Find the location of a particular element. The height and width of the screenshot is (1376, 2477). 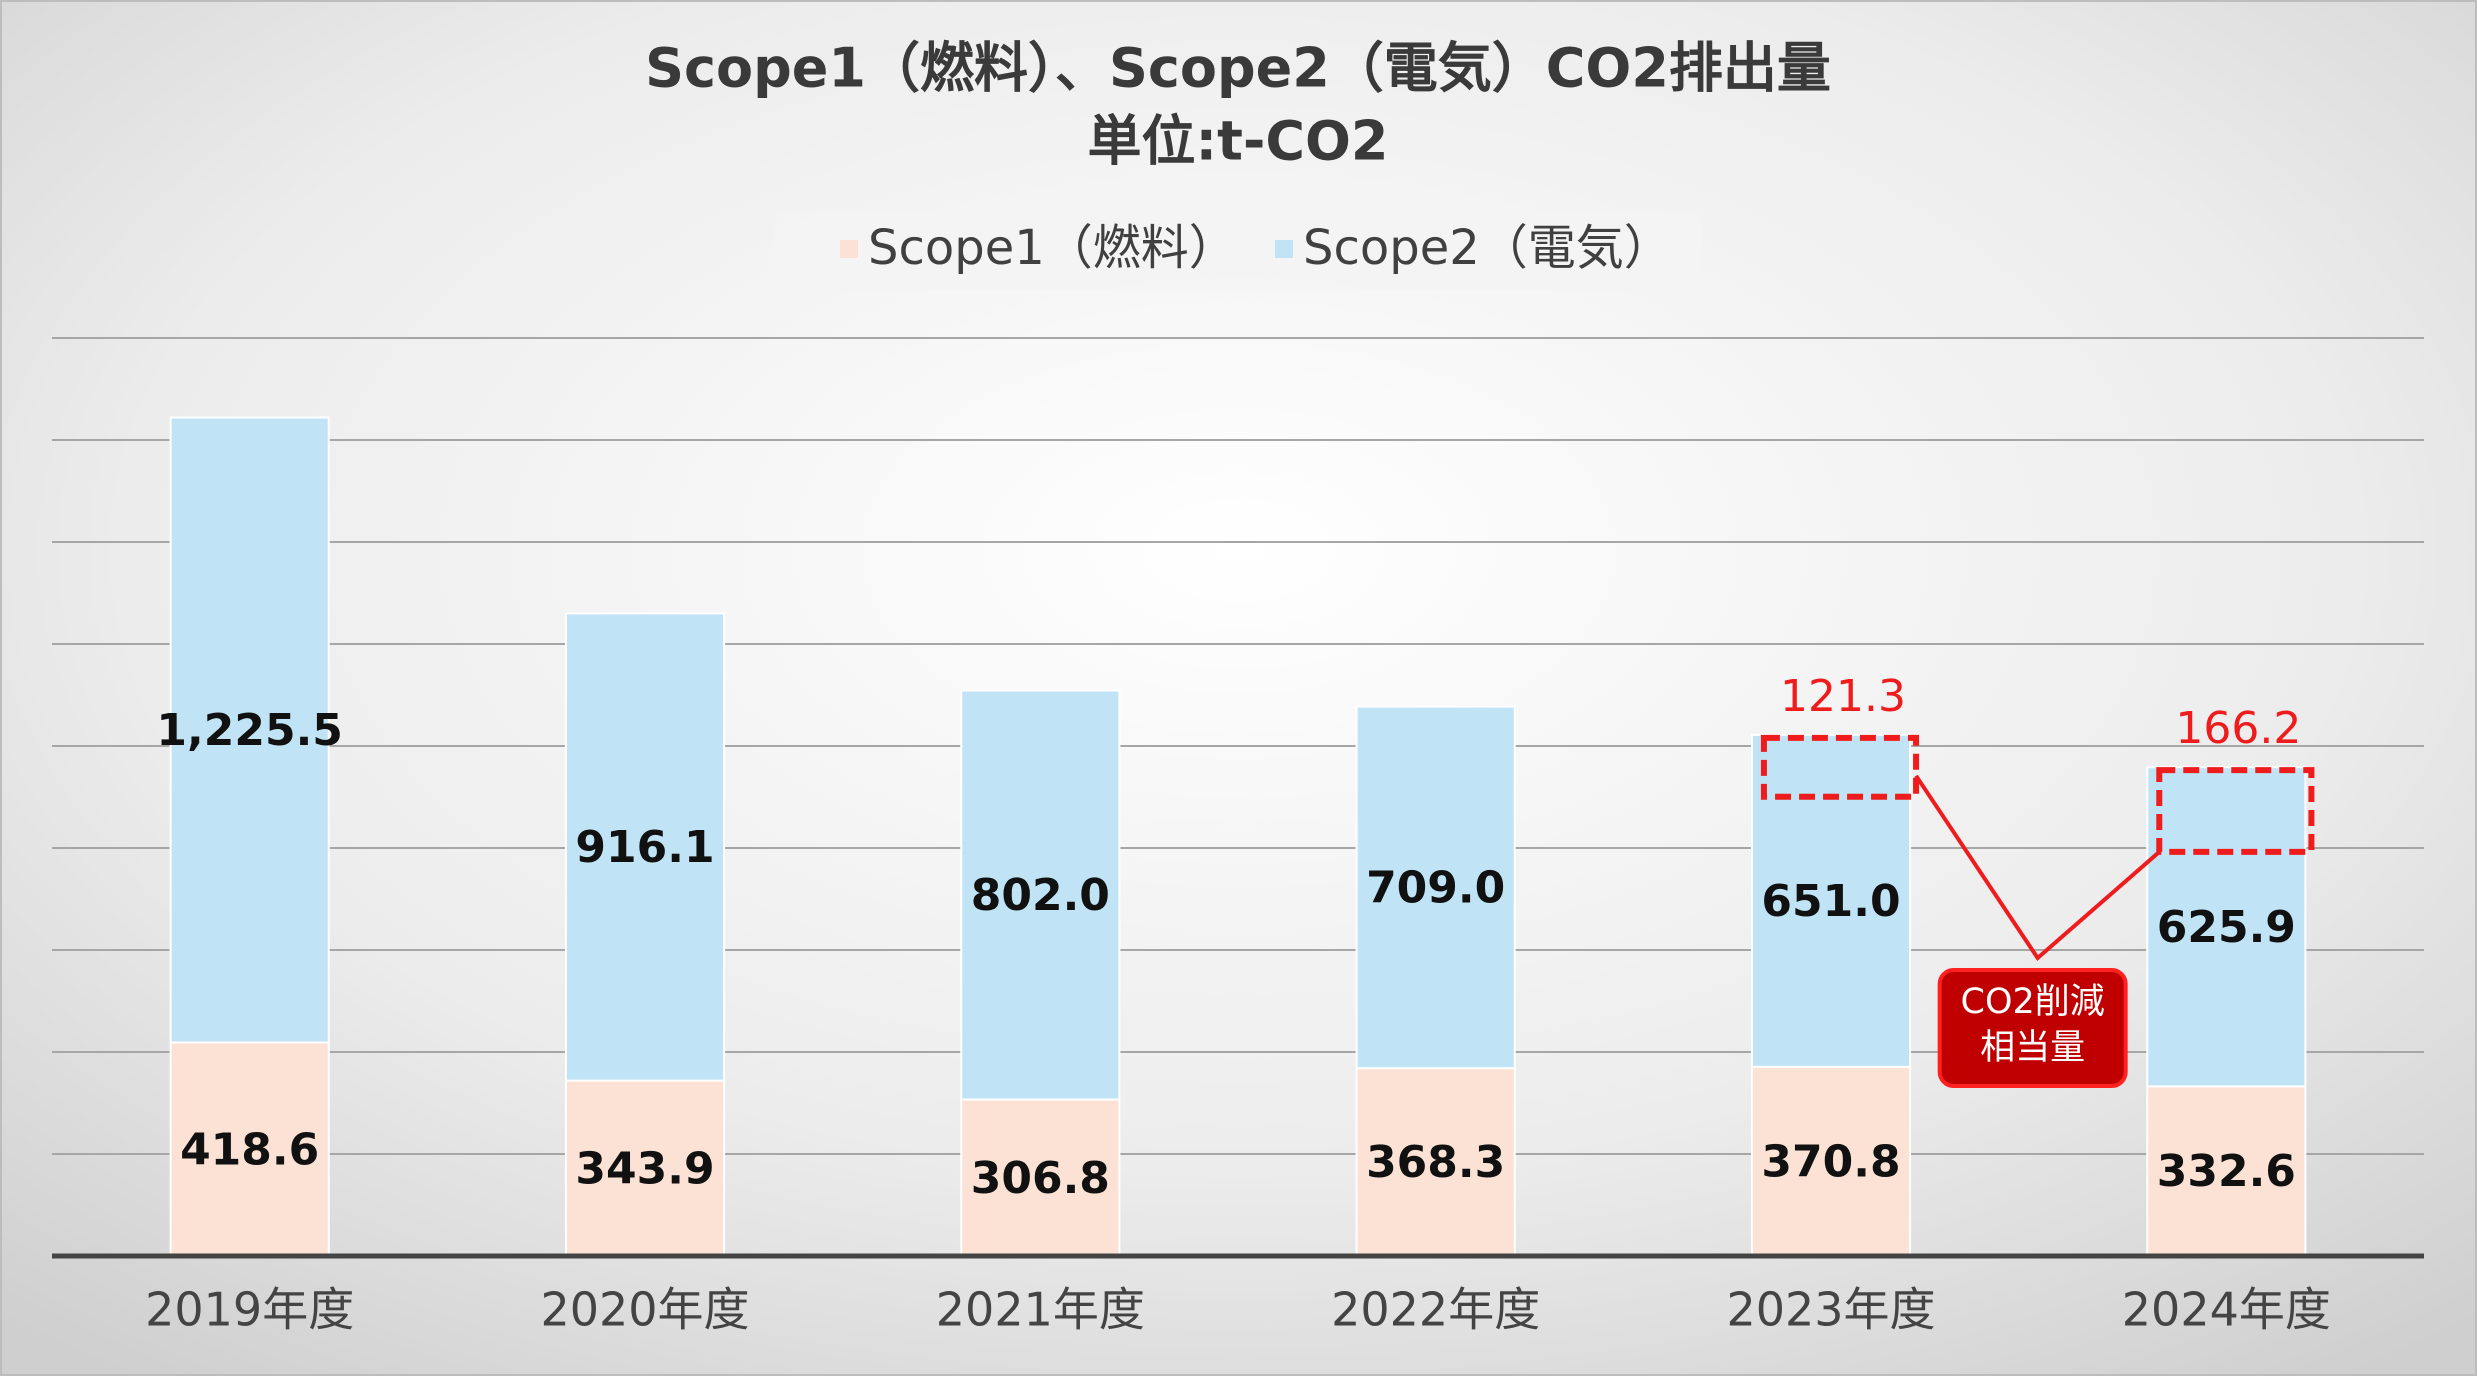

legend-label: Scope1（燃料） is located at coordinates (1052, 248).